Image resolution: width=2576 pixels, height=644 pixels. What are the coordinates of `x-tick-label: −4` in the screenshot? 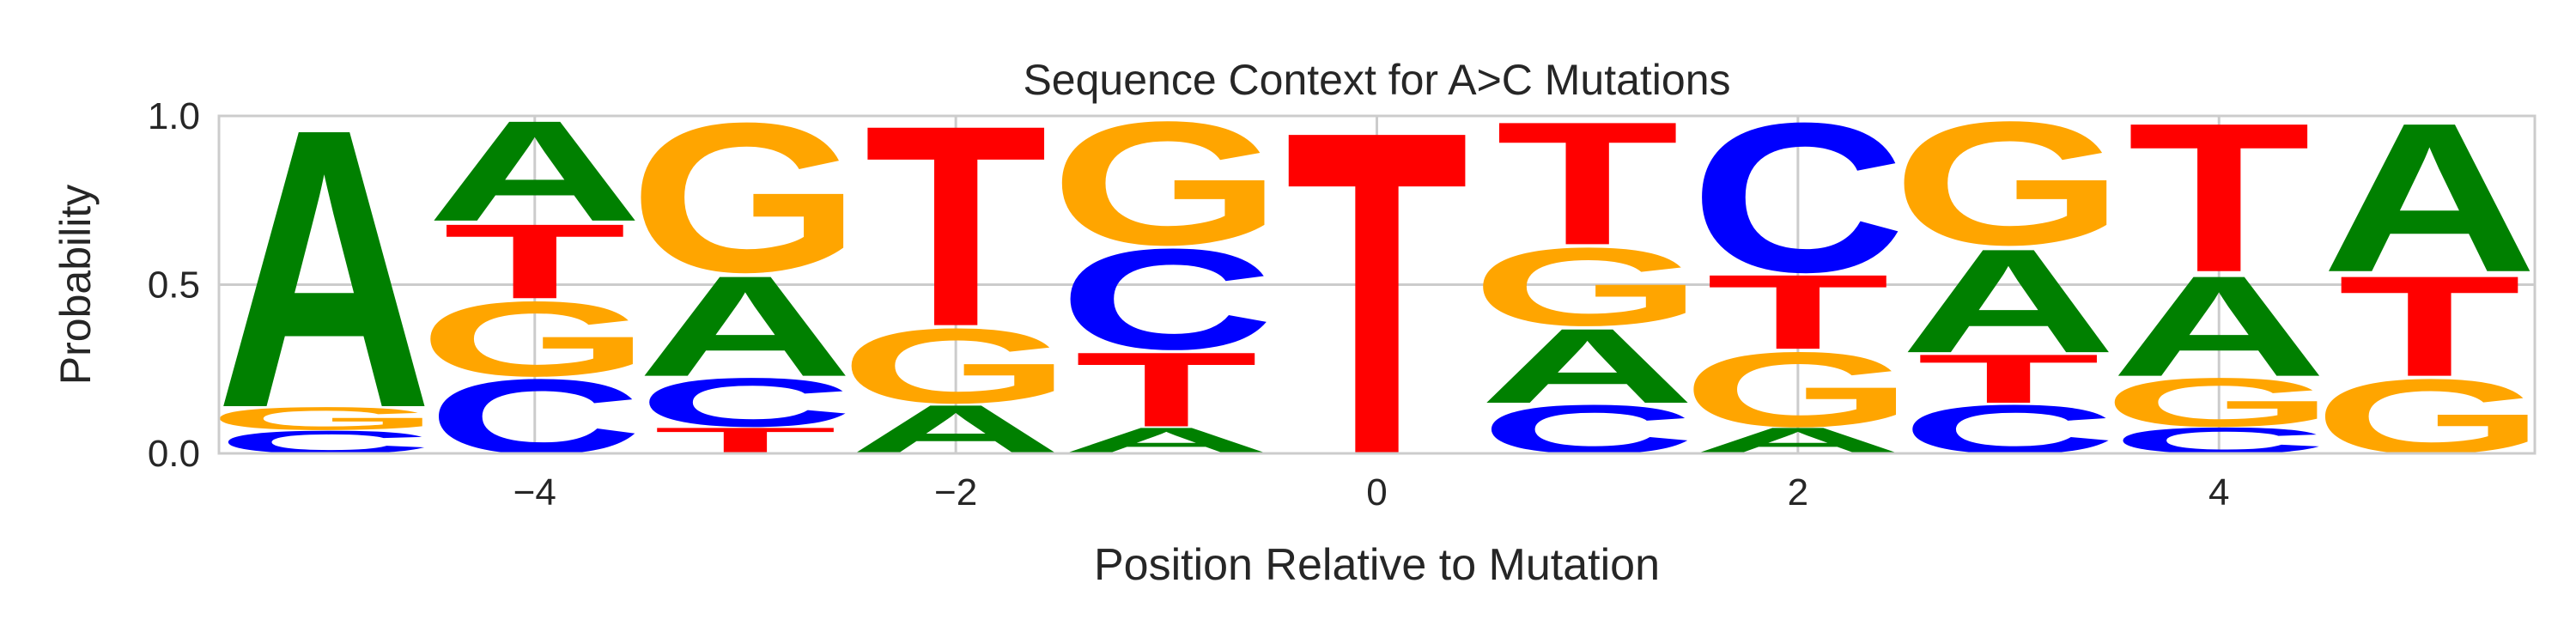 It's located at (534, 492).